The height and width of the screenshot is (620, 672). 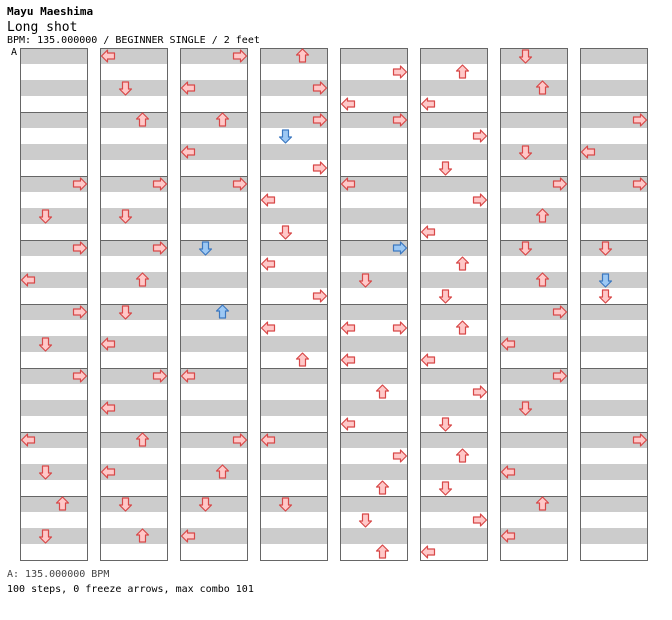 What do you see at coordinates (42, 27) in the screenshot?
I see `song-title: Long shot` at bounding box center [42, 27].